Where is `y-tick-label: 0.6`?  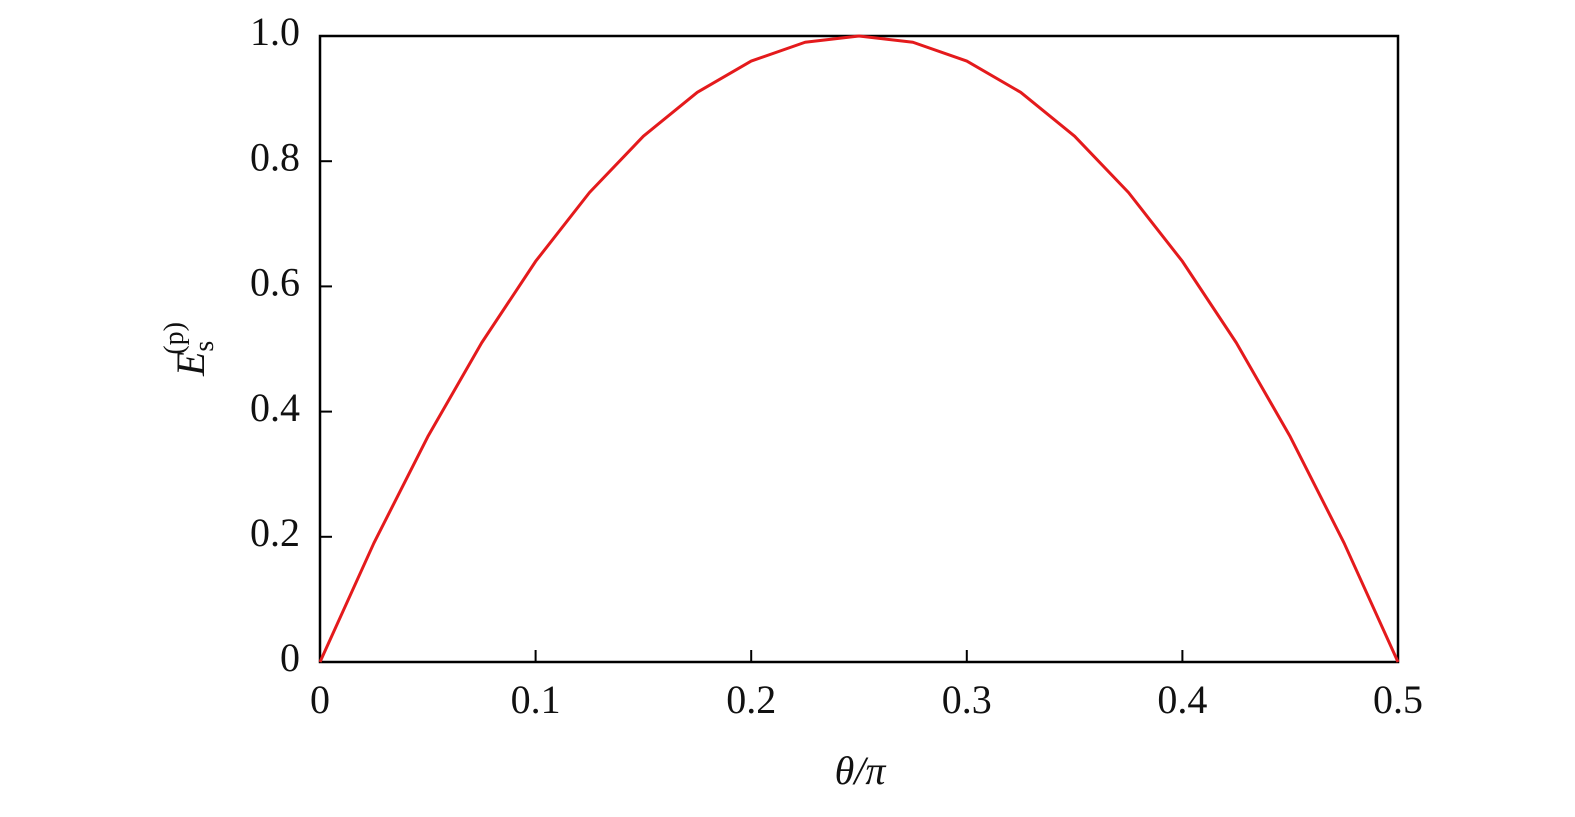 y-tick-label: 0.6 is located at coordinates (275, 282).